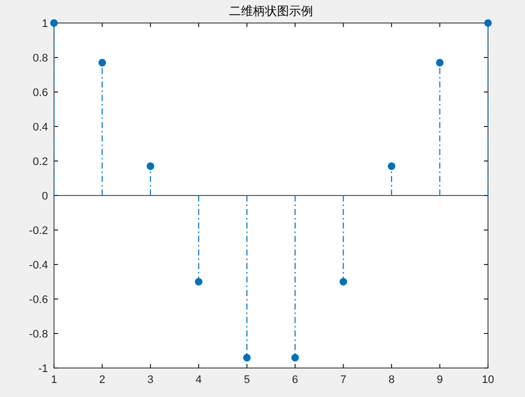  Describe the element at coordinates (38, 231) in the screenshot. I see `y-tick-label: -0.2` at that location.